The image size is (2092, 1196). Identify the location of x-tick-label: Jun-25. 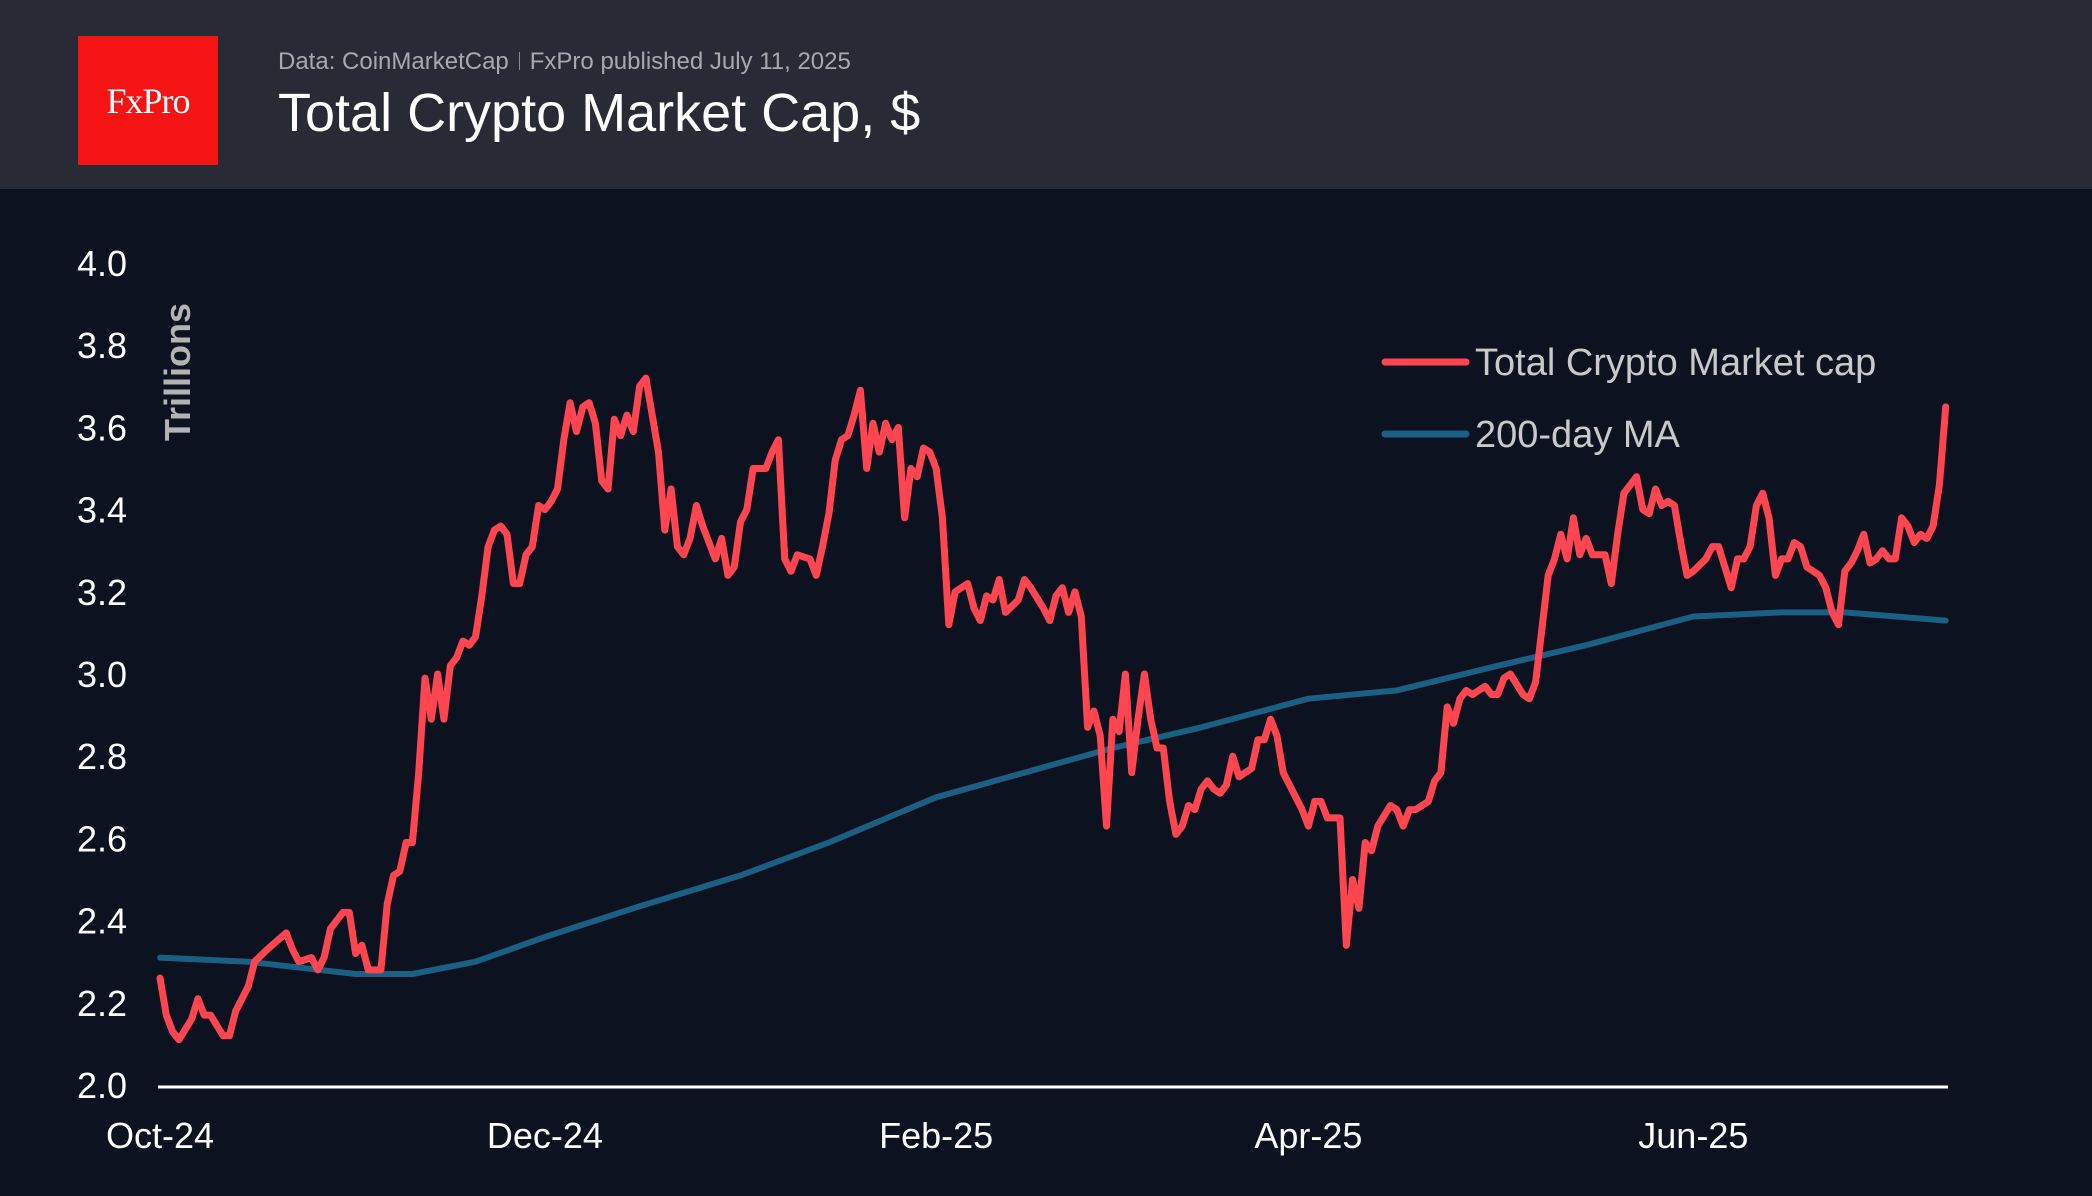
(1693, 1135).